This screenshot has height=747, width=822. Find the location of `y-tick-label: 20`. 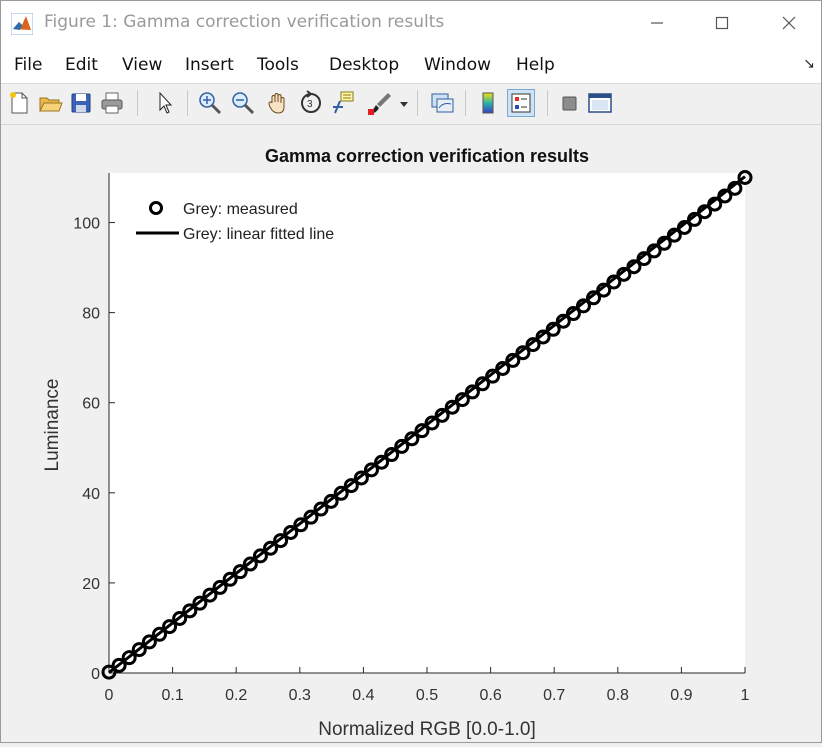

y-tick-label: 20 is located at coordinates (91, 584).